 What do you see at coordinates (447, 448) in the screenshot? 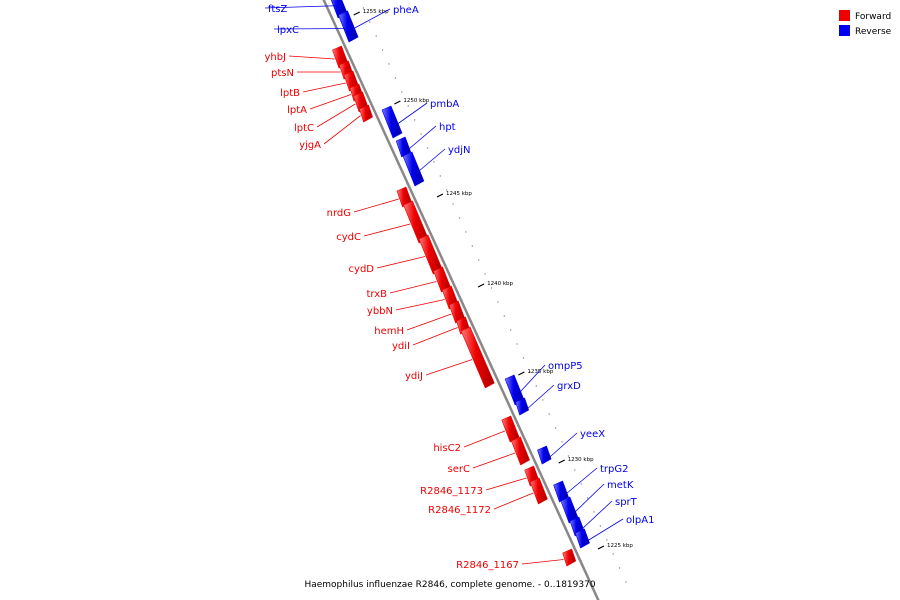
I see `gene-label-hisC2: hisC2` at bounding box center [447, 448].